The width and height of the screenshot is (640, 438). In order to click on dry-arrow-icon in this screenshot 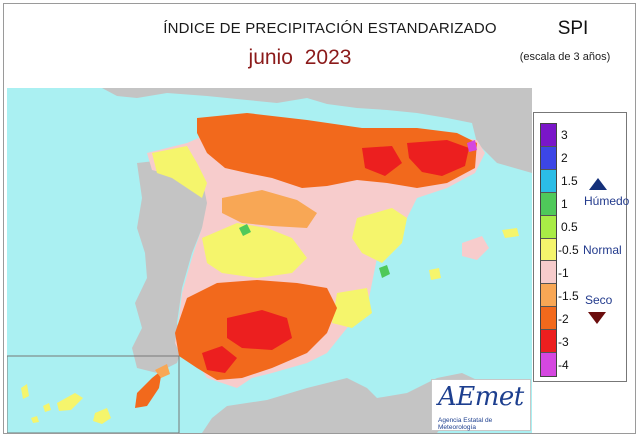, I will do `click(597, 318)`.